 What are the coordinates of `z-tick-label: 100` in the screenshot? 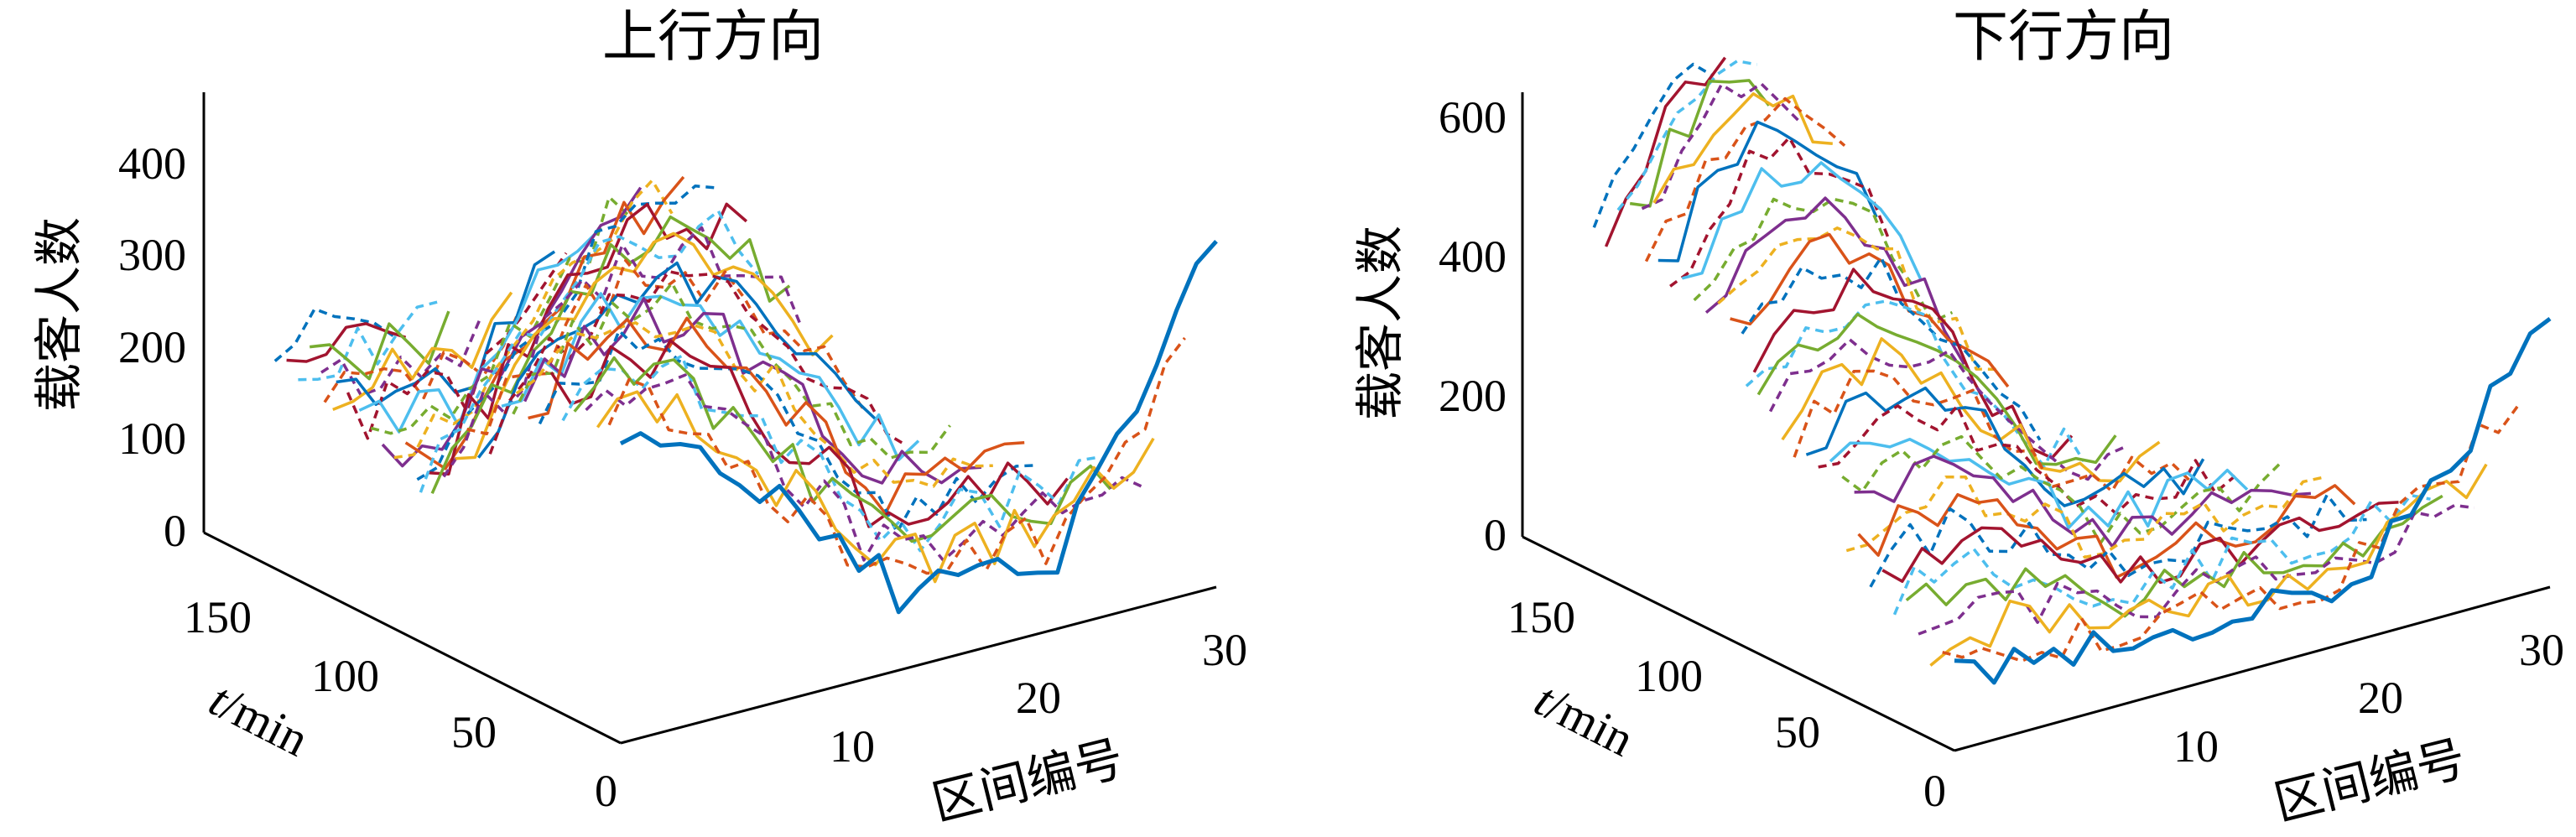 It's located at (152, 439).